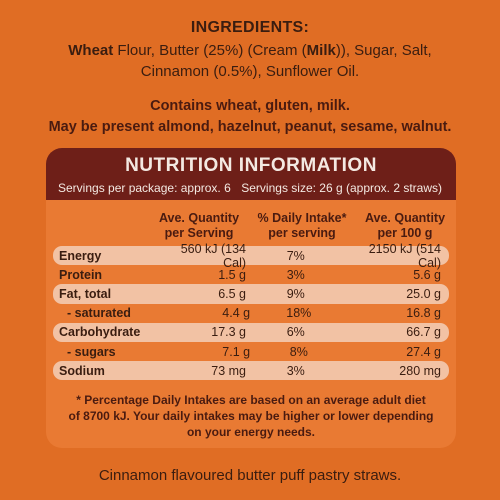 The width and height of the screenshot is (500, 500). What do you see at coordinates (298, 351) in the screenshot?
I see `daily-intake-value: 8%` at bounding box center [298, 351].